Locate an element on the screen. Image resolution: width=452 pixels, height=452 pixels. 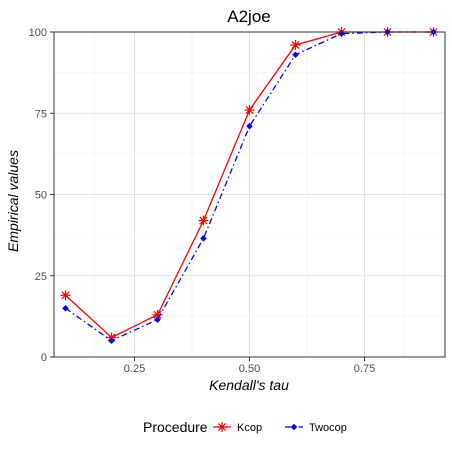
x-tick-label: 0.50 is located at coordinates (249, 369).